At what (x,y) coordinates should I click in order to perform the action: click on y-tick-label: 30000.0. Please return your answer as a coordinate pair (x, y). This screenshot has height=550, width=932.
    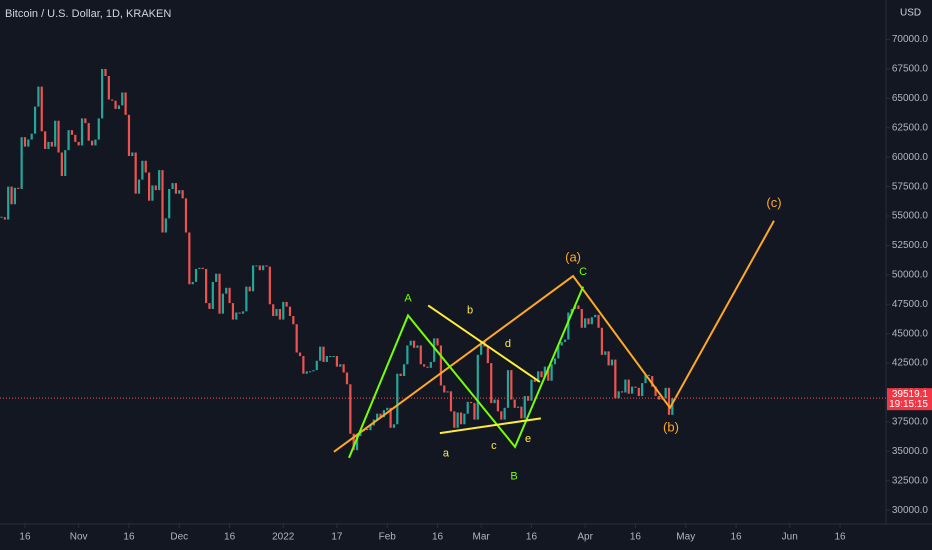
    Looking at the image, I should click on (910, 510).